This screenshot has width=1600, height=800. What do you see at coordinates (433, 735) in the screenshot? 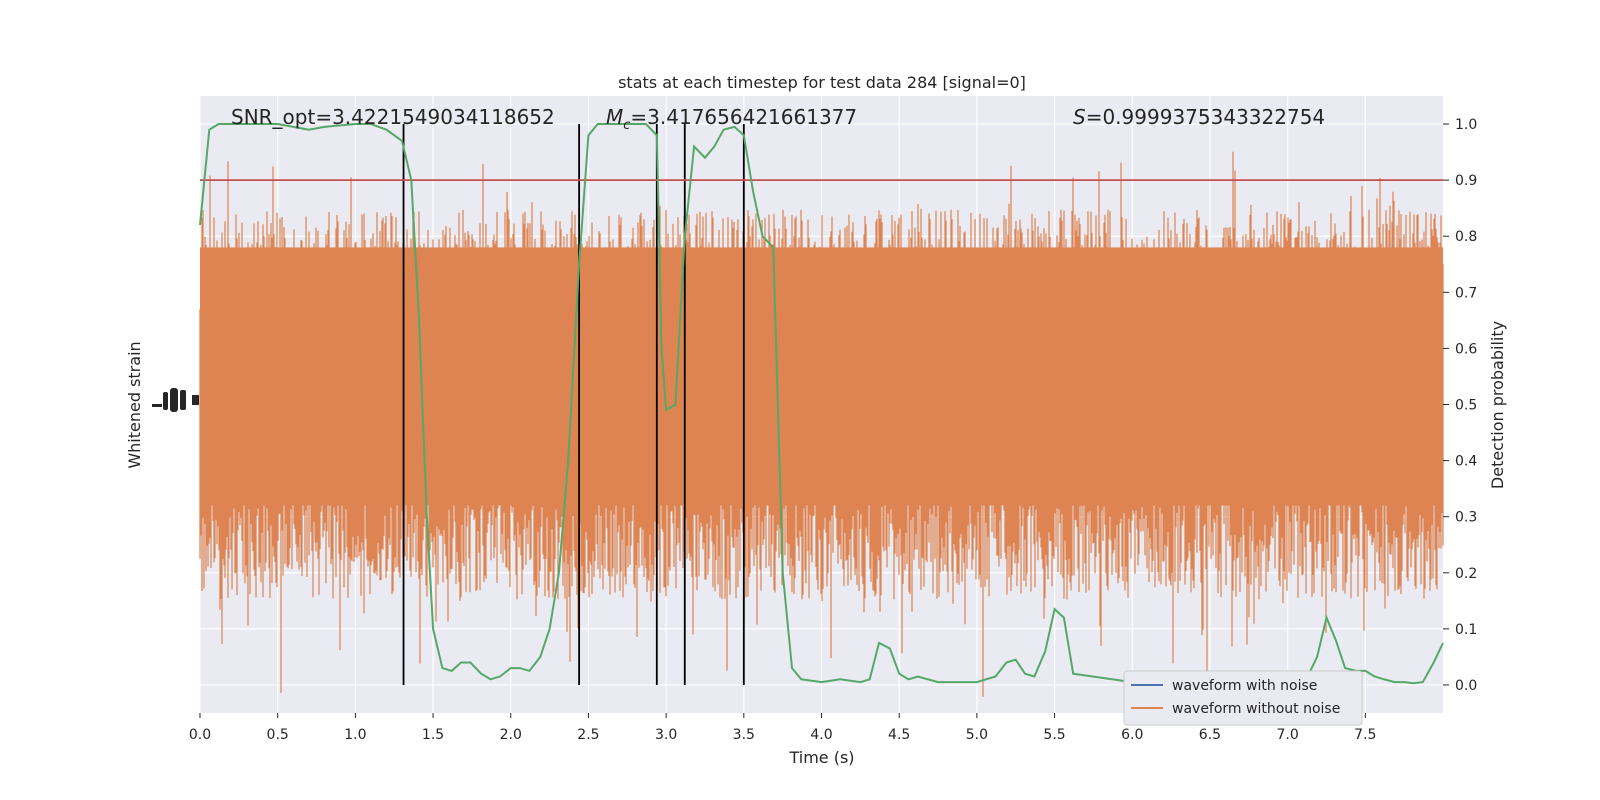
I see `x-tick-label: 1.5` at bounding box center [433, 735].